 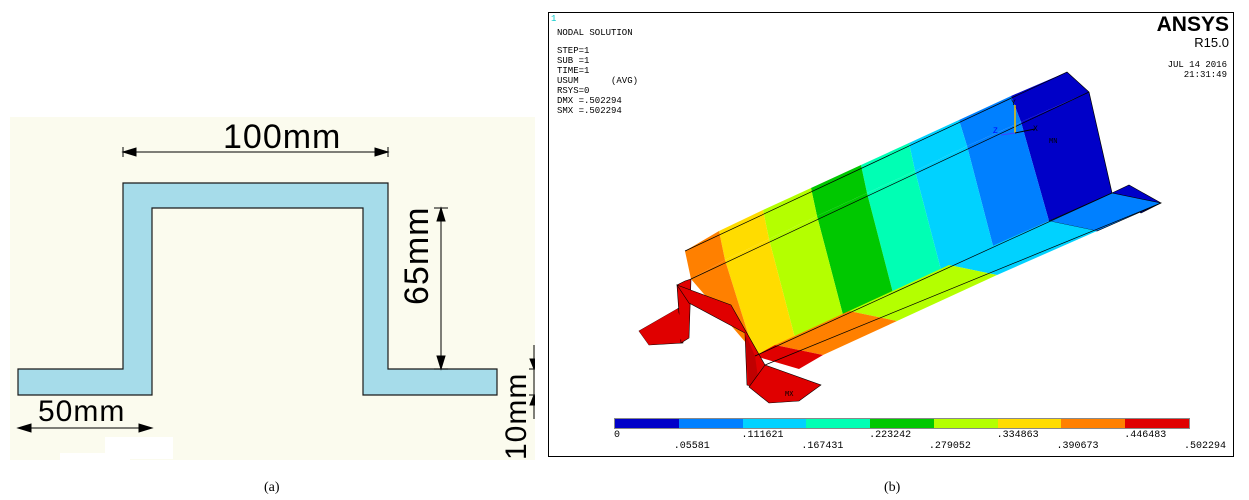 I want to click on dimension-65mm-line, so click(x=441, y=288).